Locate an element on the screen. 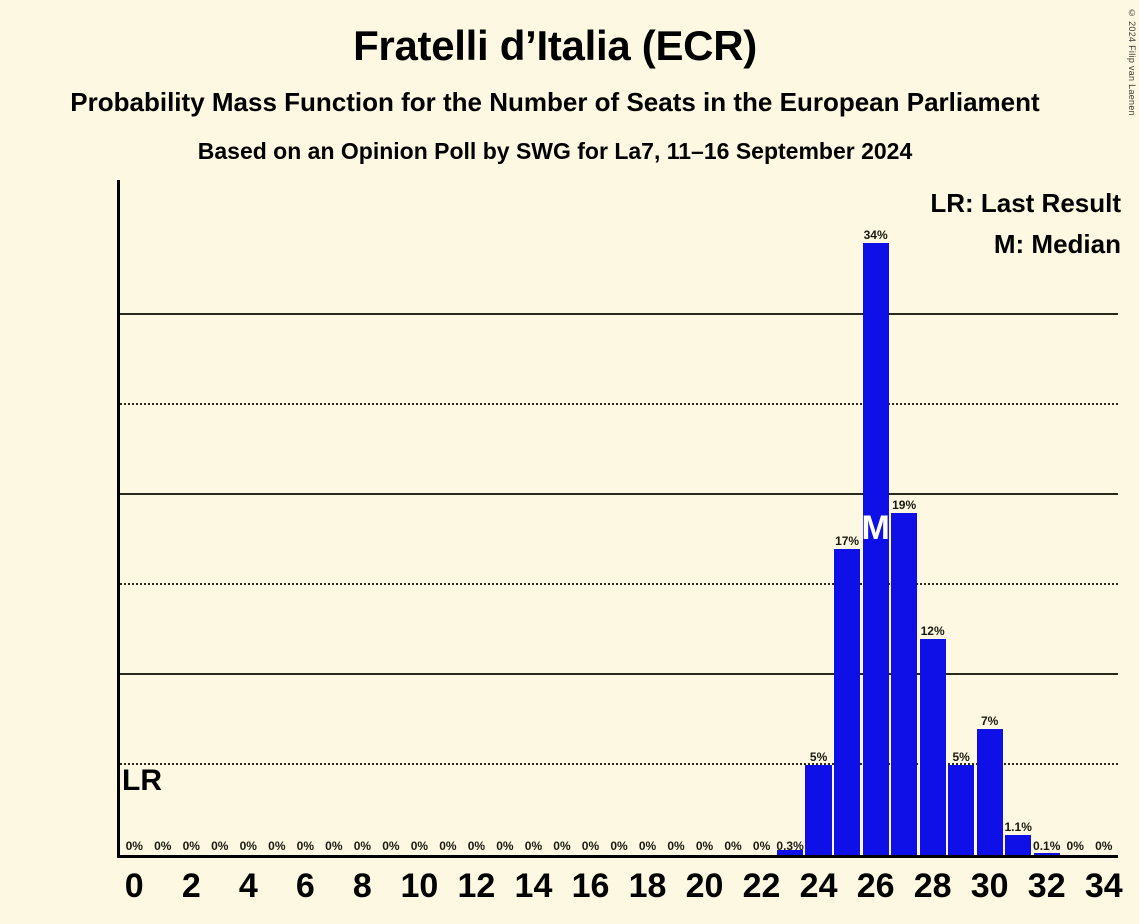 The height and width of the screenshot is (924, 1139). y-axis-line is located at coordinates (118, 517).